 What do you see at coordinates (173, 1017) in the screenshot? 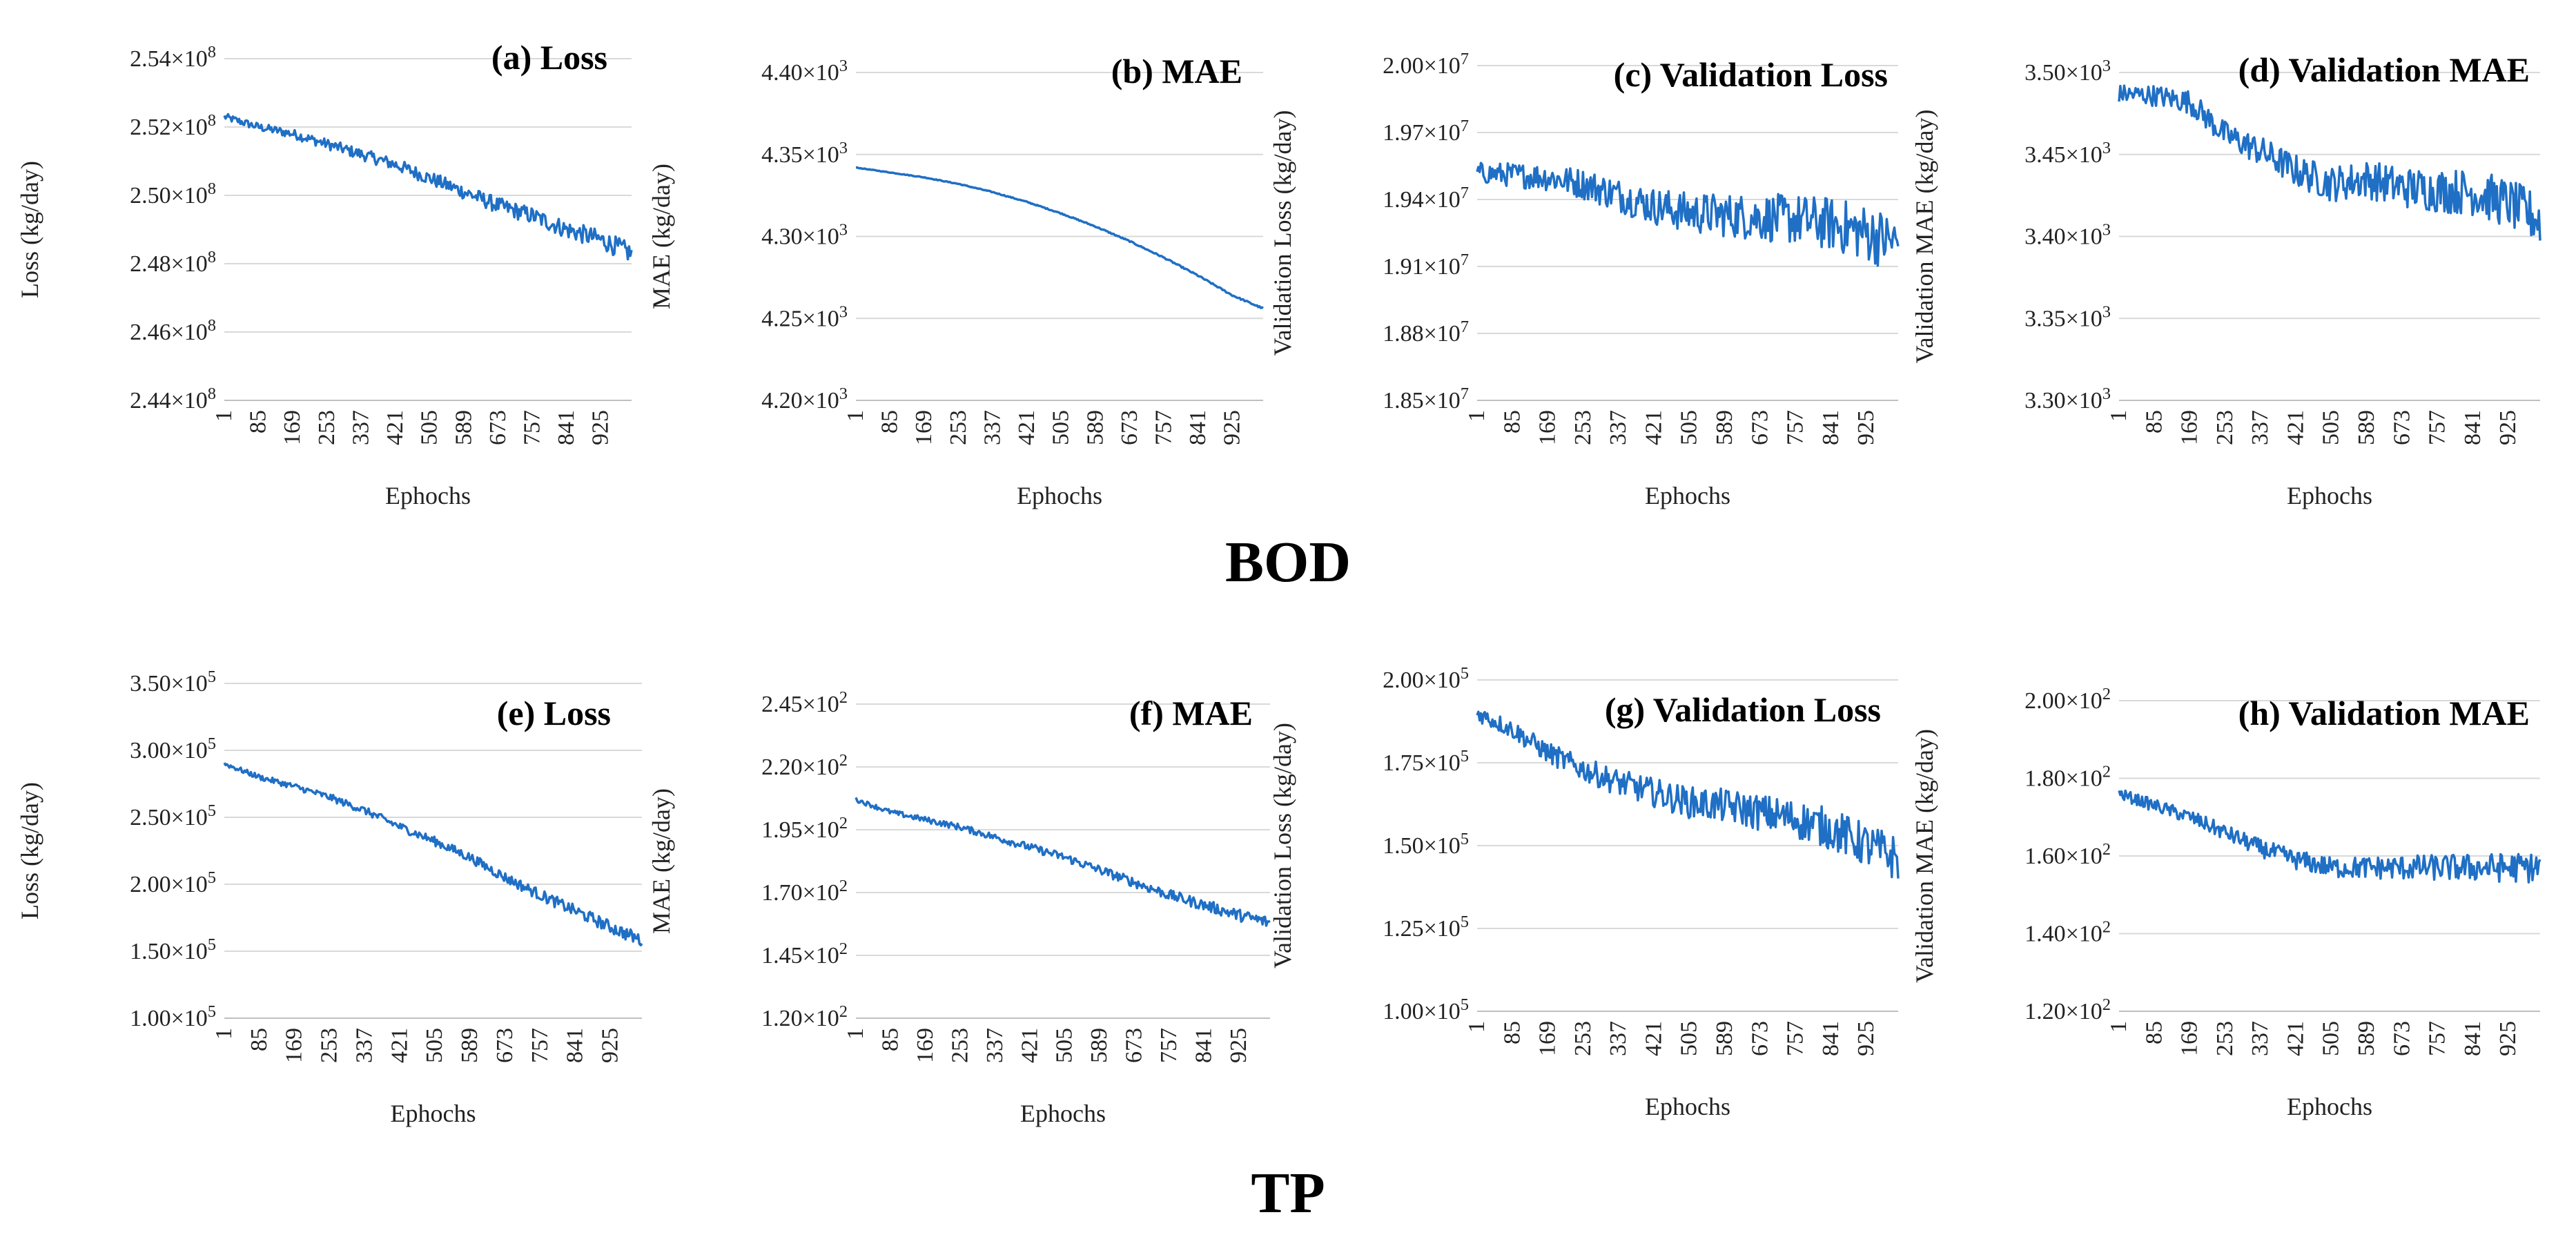
I see `y-tick-label: 1.00×10⁵` at bounding box center [173, 1017].